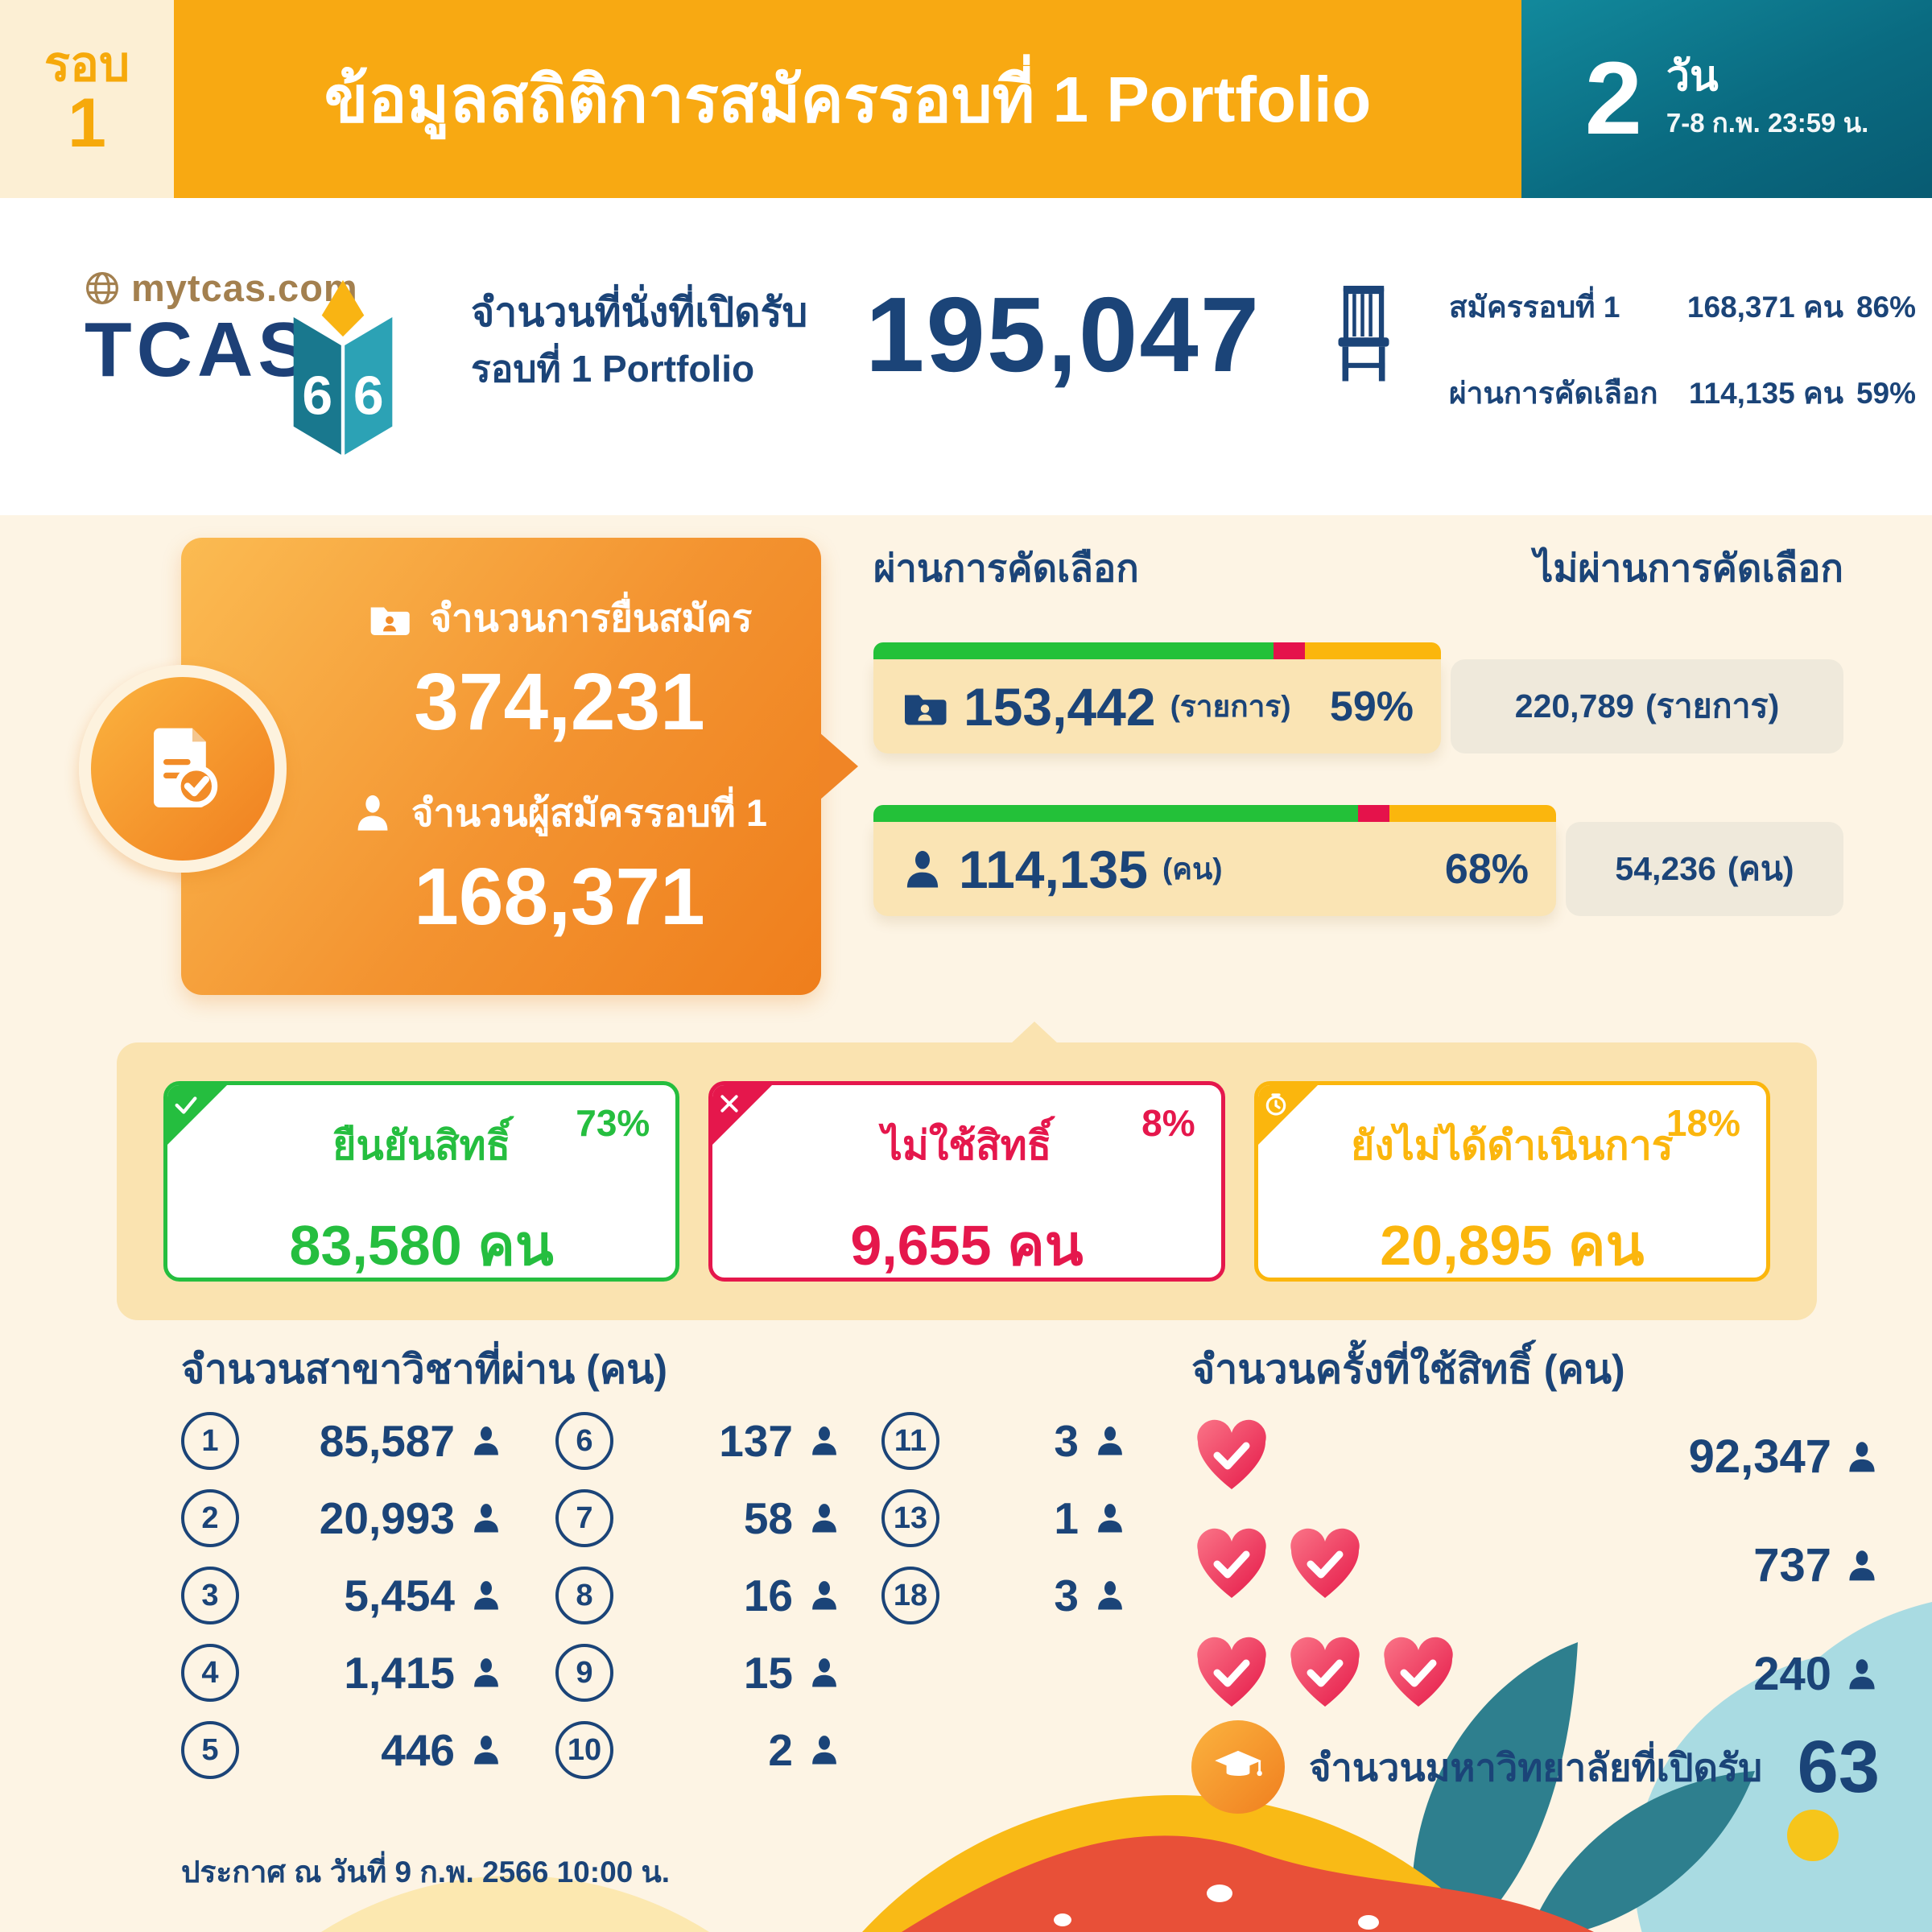  I want to click on countdown-badge: 2 วัน 7-8 ก.พ. 23:59 น., so click(1726, 99).